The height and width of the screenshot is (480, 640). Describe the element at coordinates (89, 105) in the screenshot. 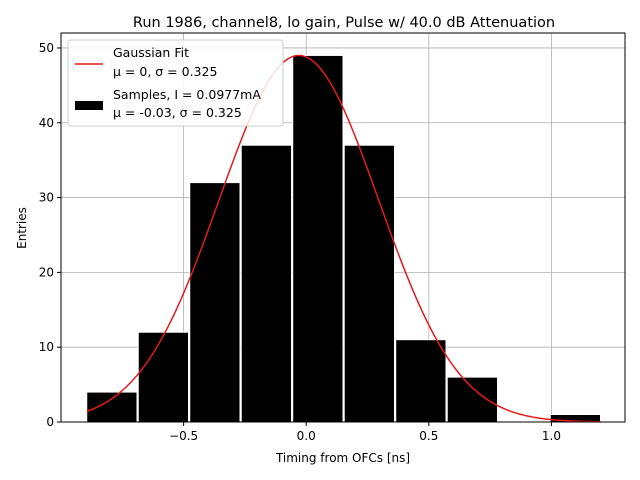

I see `legend-samples-swatch` at that location.